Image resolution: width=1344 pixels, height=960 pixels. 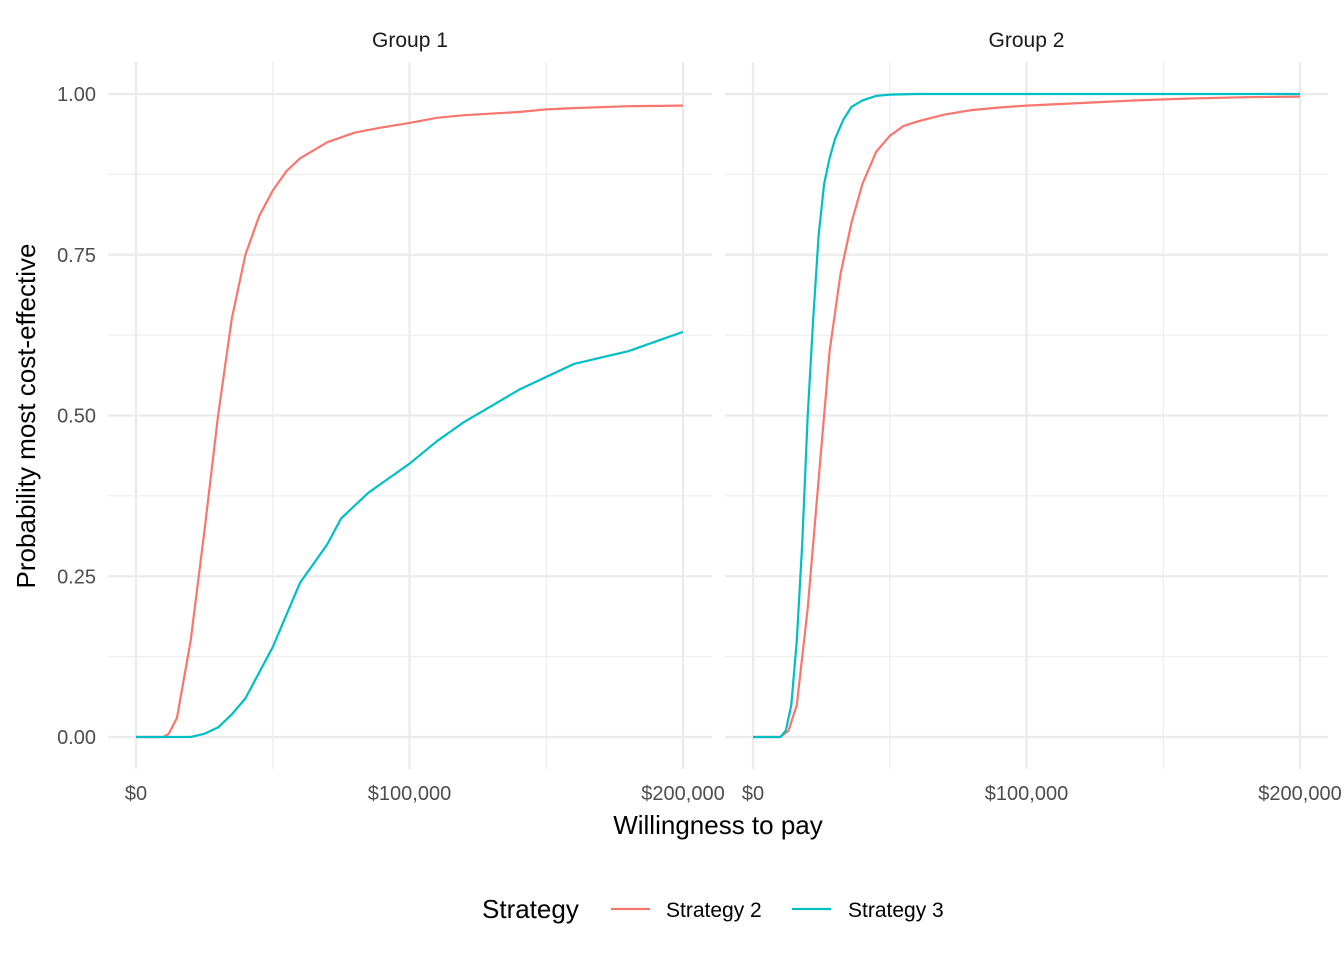 What do you see at coordinates (76, 256) in the screenshot?
I see `y-tick-label: 0.75` at bounding box center [76, 256].